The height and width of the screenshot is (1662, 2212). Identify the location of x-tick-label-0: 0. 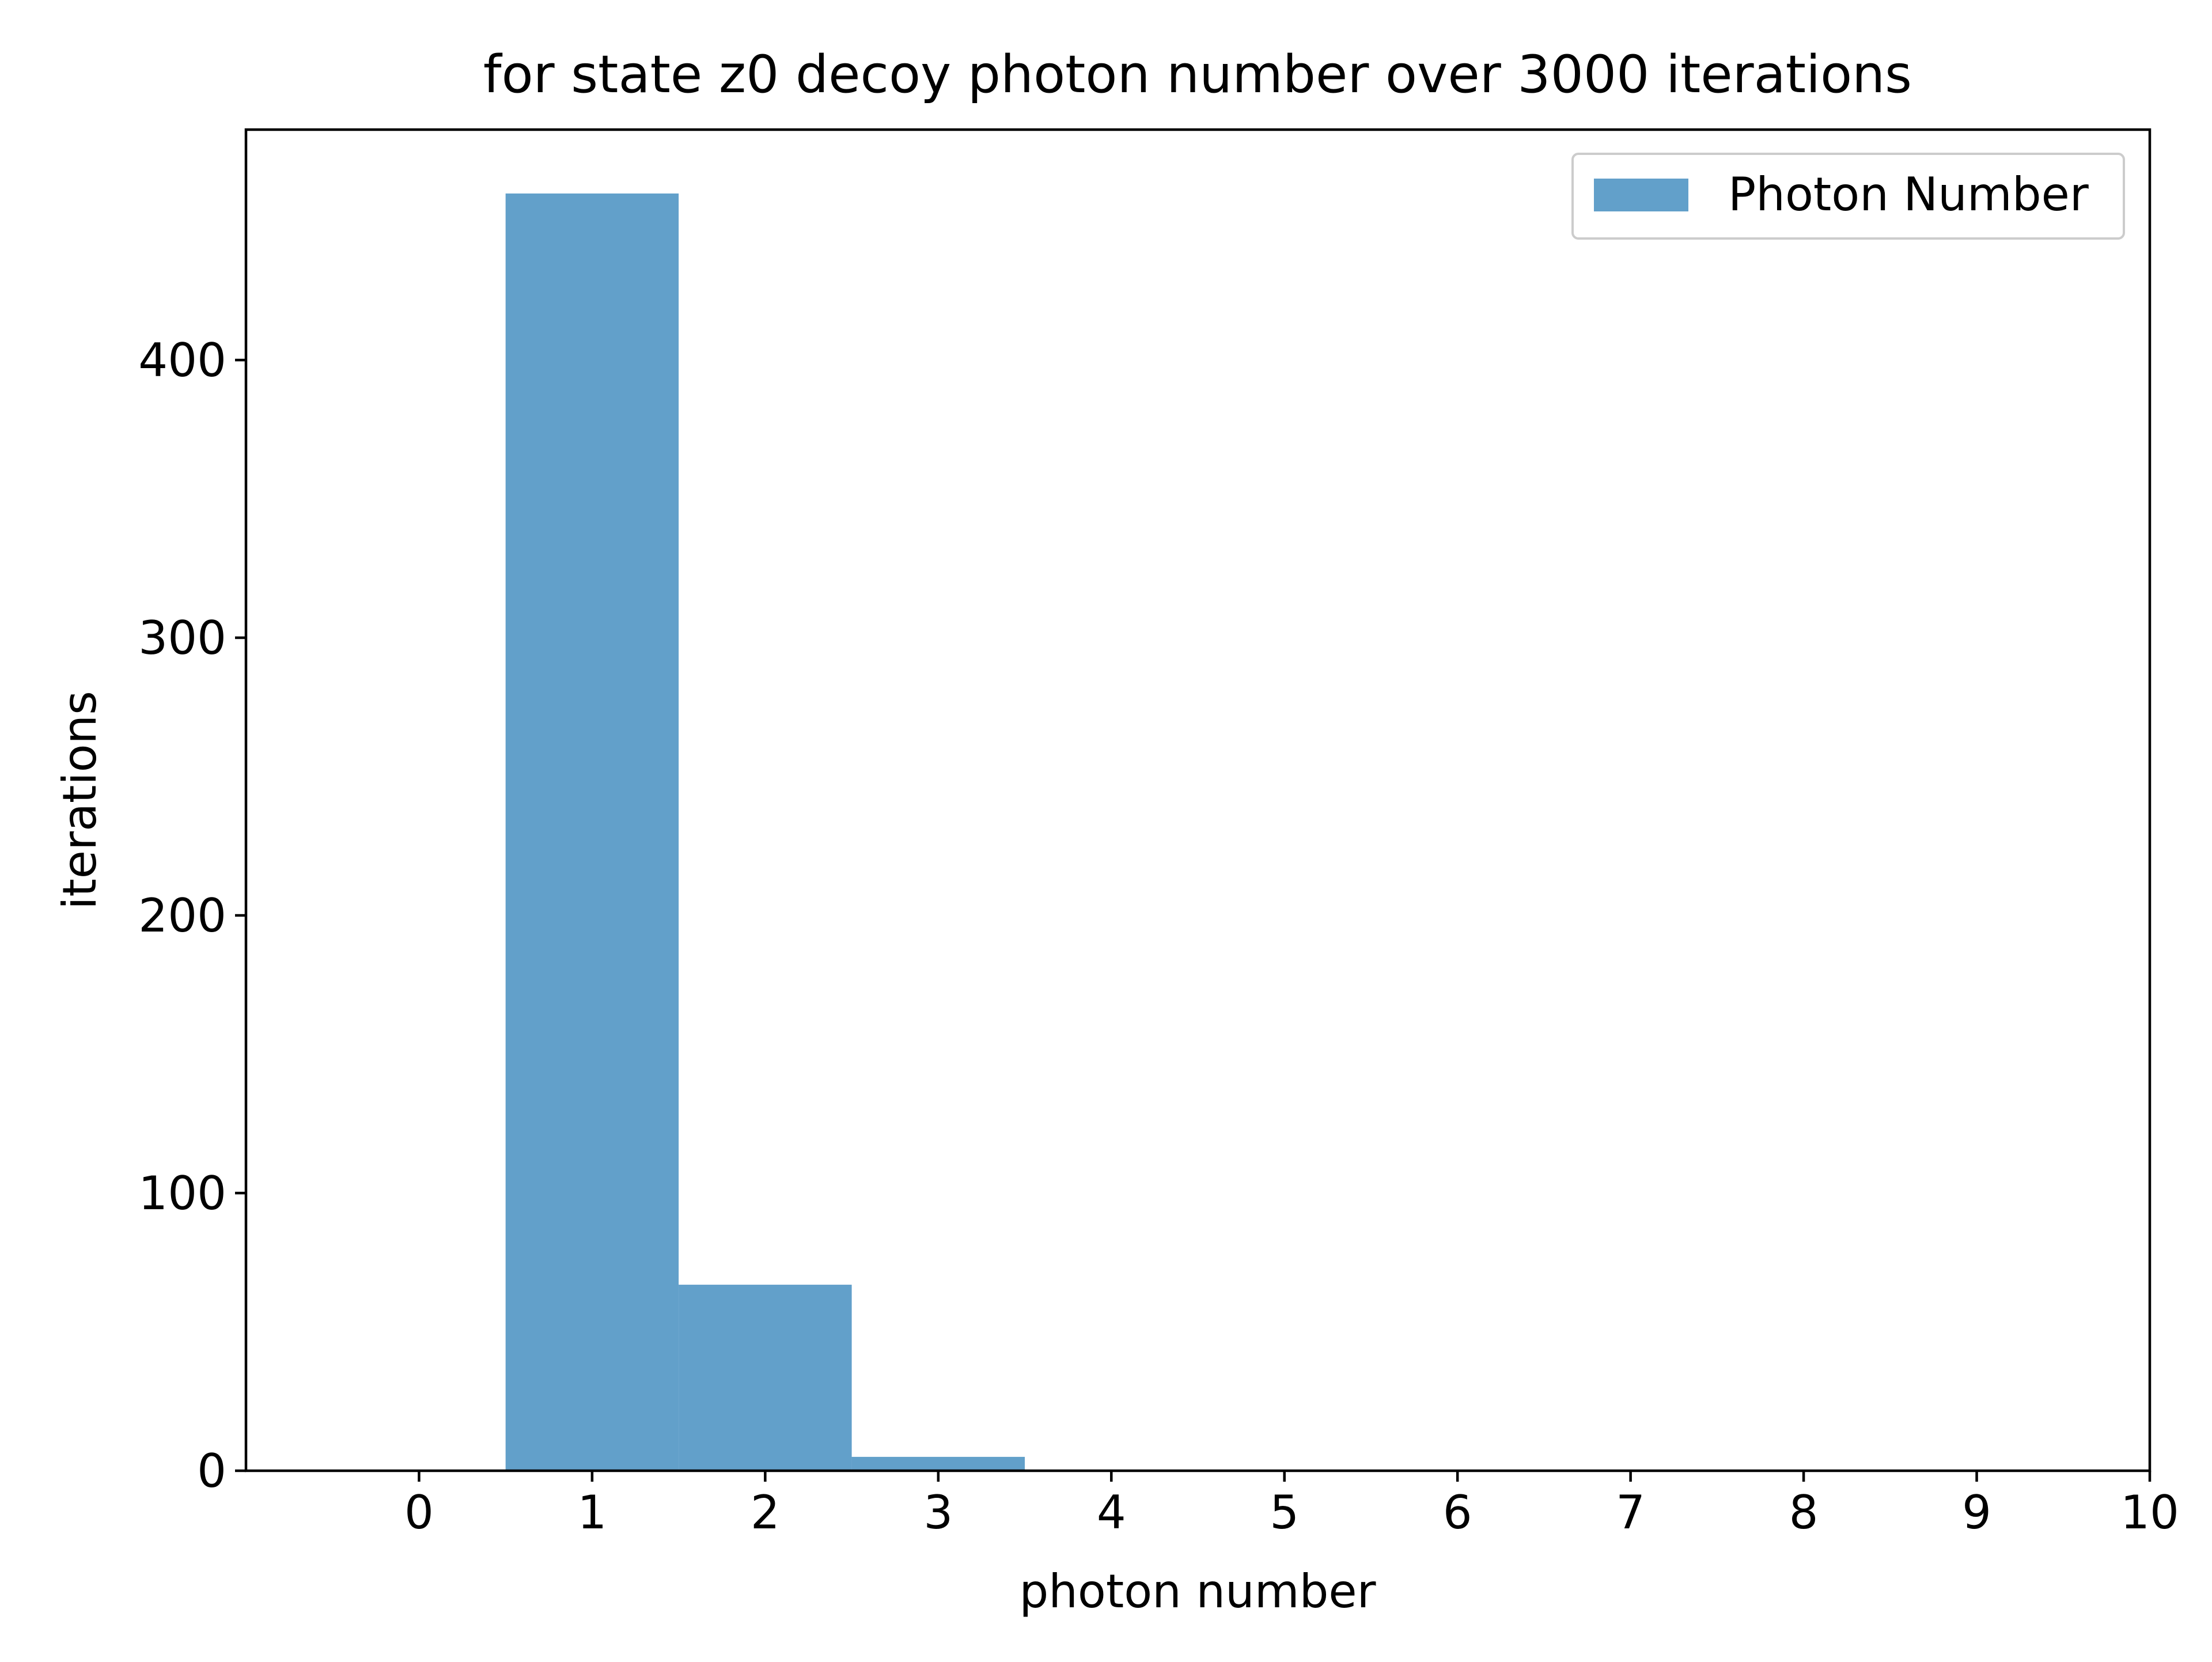
(419, 1513).